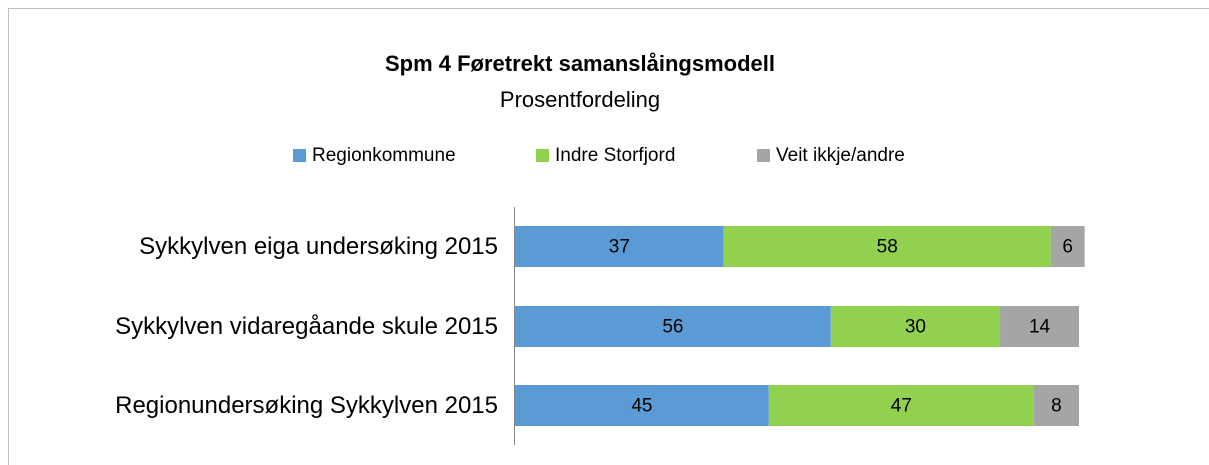 This screenshot has height=465, width=1209. I want to click on data-label: 56, so click(672, 327).